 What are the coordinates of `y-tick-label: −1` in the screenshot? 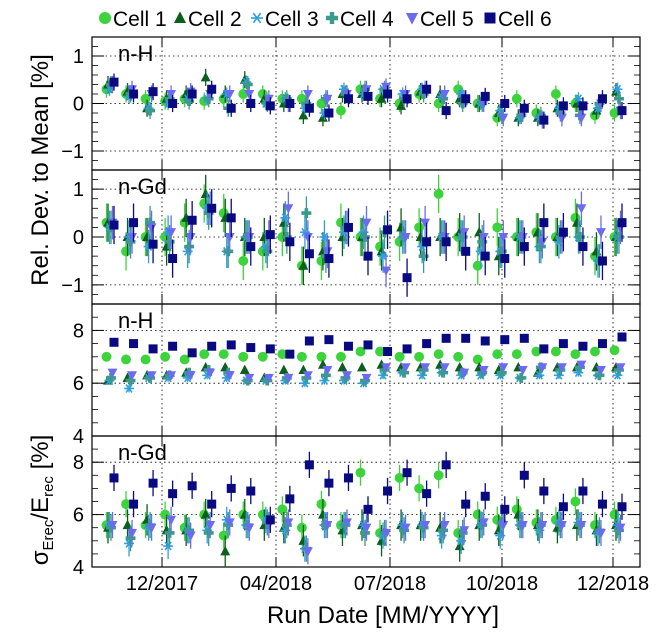 It's located at (72, 152).